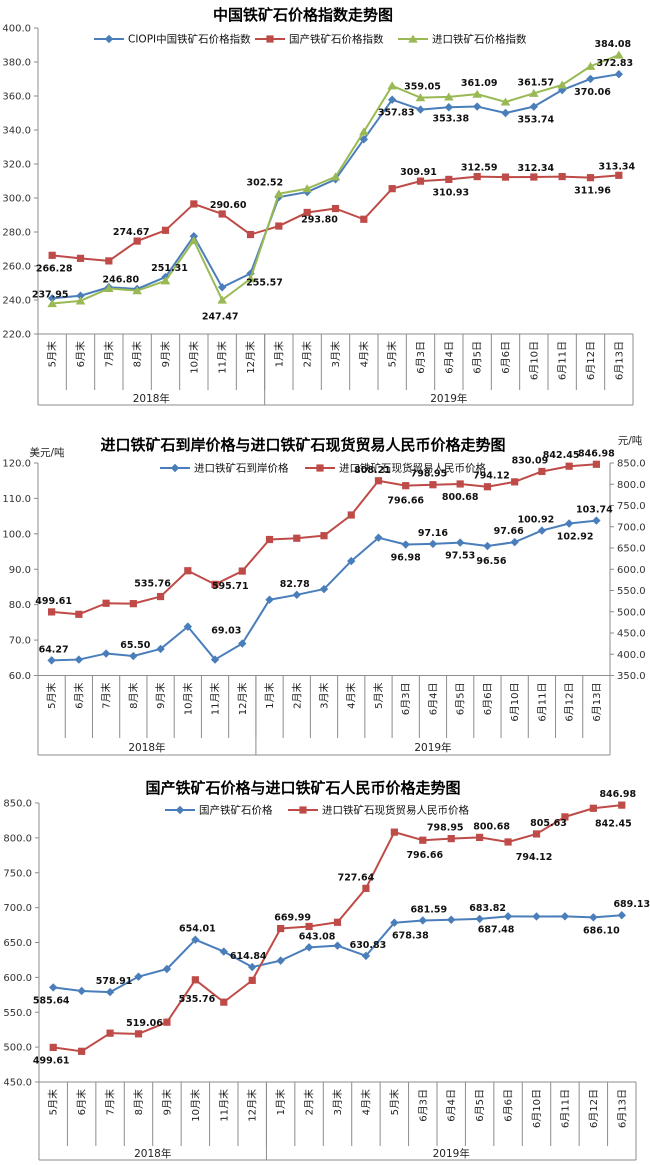 Image resolution: width=650 pixels, height=1165 pixels. What do you see at coordinates (480, 1105) in the screenshot?
I see `x-axis-category-label-domestic-vs-import-rmb-trend: 6月5日` at bounding box center [480, 1105].